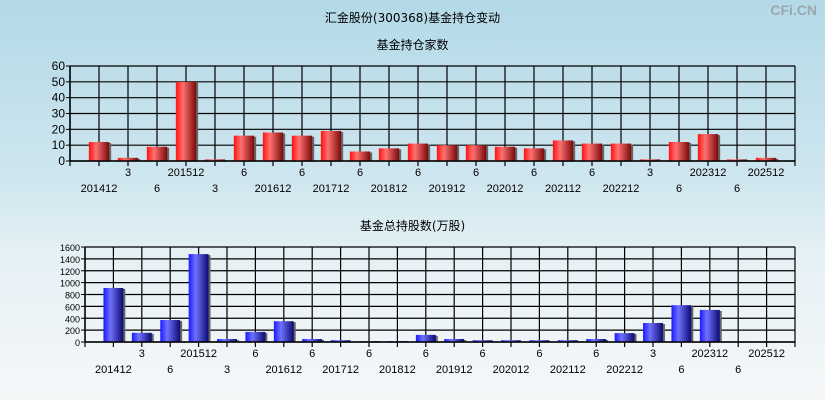  What do you see at coordinates (72, 331) in the screenshot?
I see `y-tick-label: 200` at bounding box center [72, 331].